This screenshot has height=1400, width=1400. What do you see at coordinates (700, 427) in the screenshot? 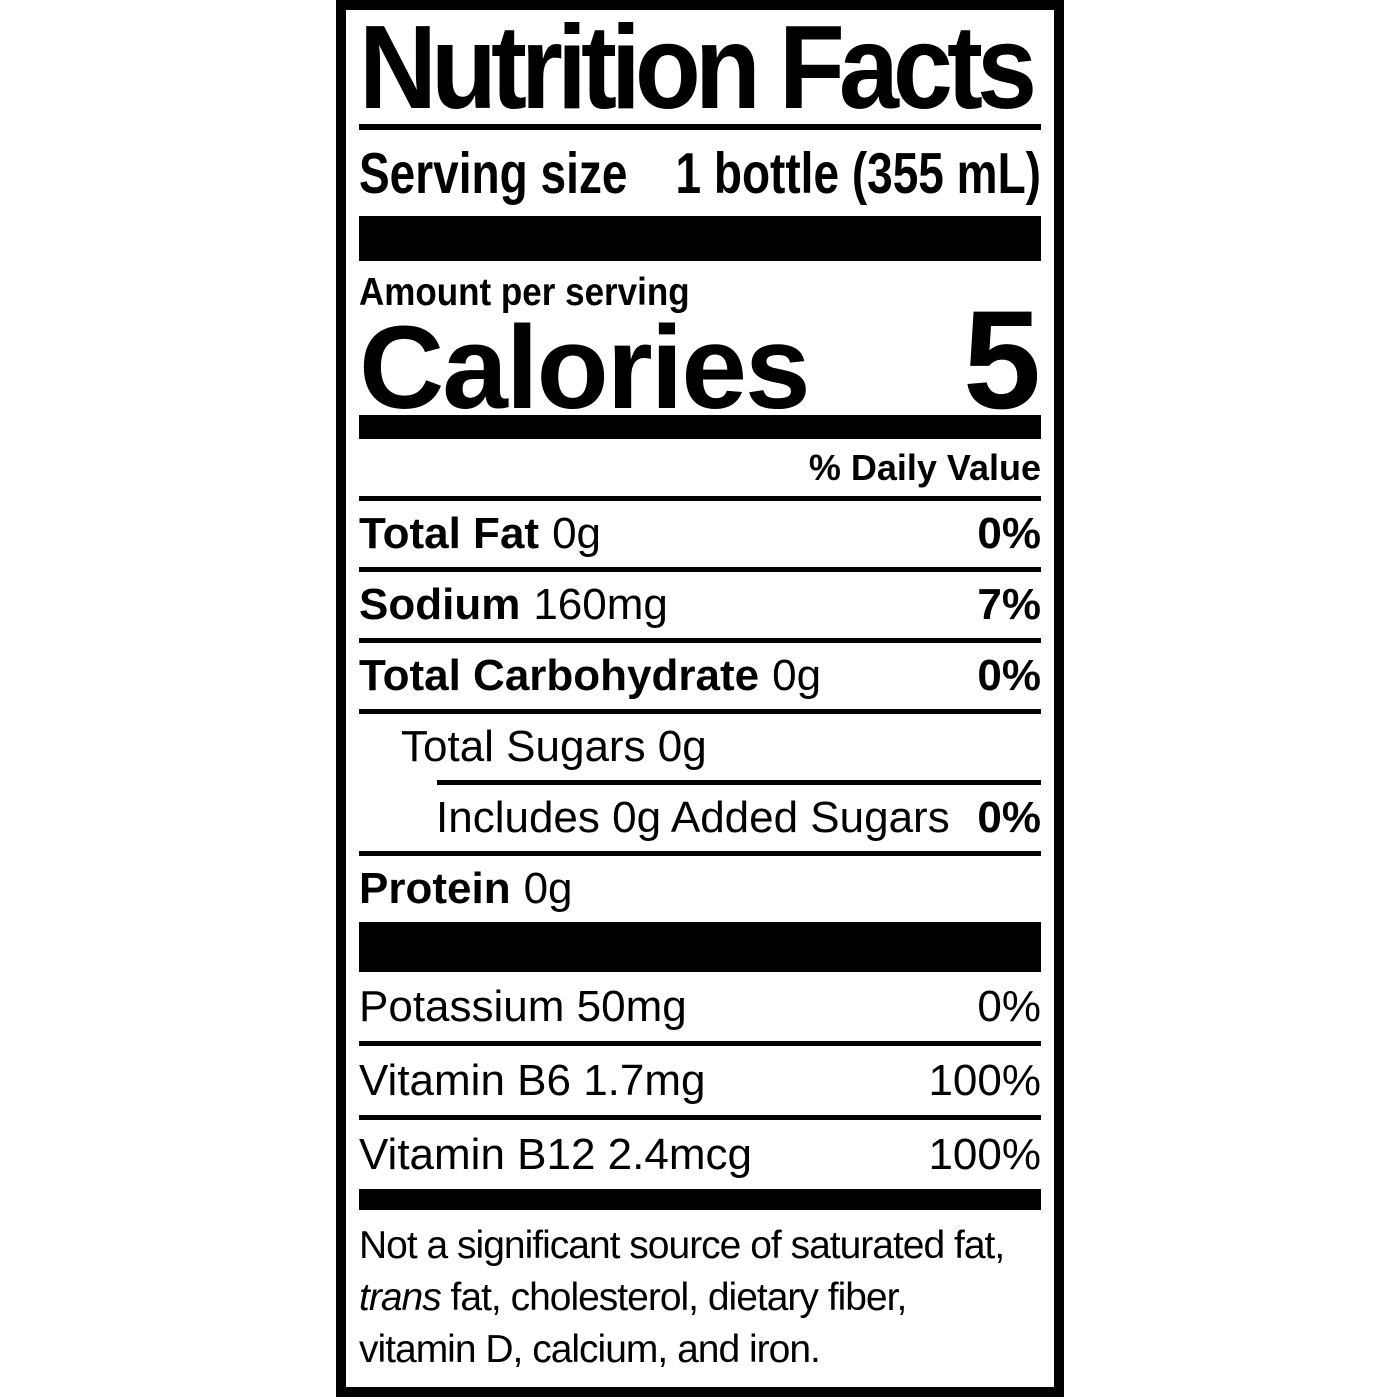
I see `medium-divider-calories` at bounding box center [700, 427].